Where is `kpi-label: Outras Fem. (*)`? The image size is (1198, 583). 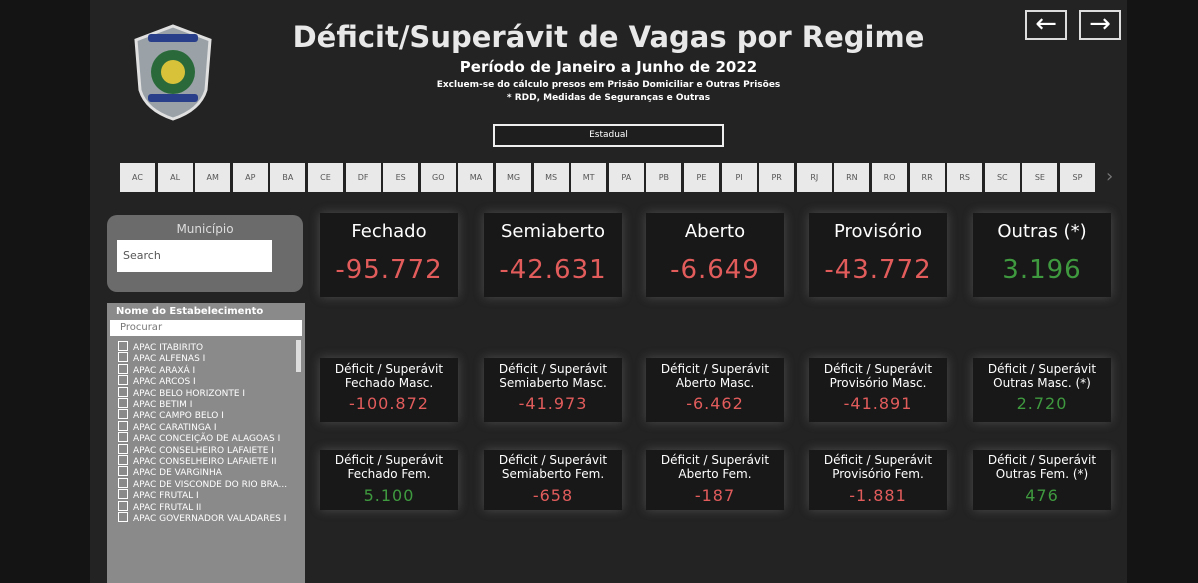 kpi-label: Outras Fem. (*) is located at coordinates (1042, 474).